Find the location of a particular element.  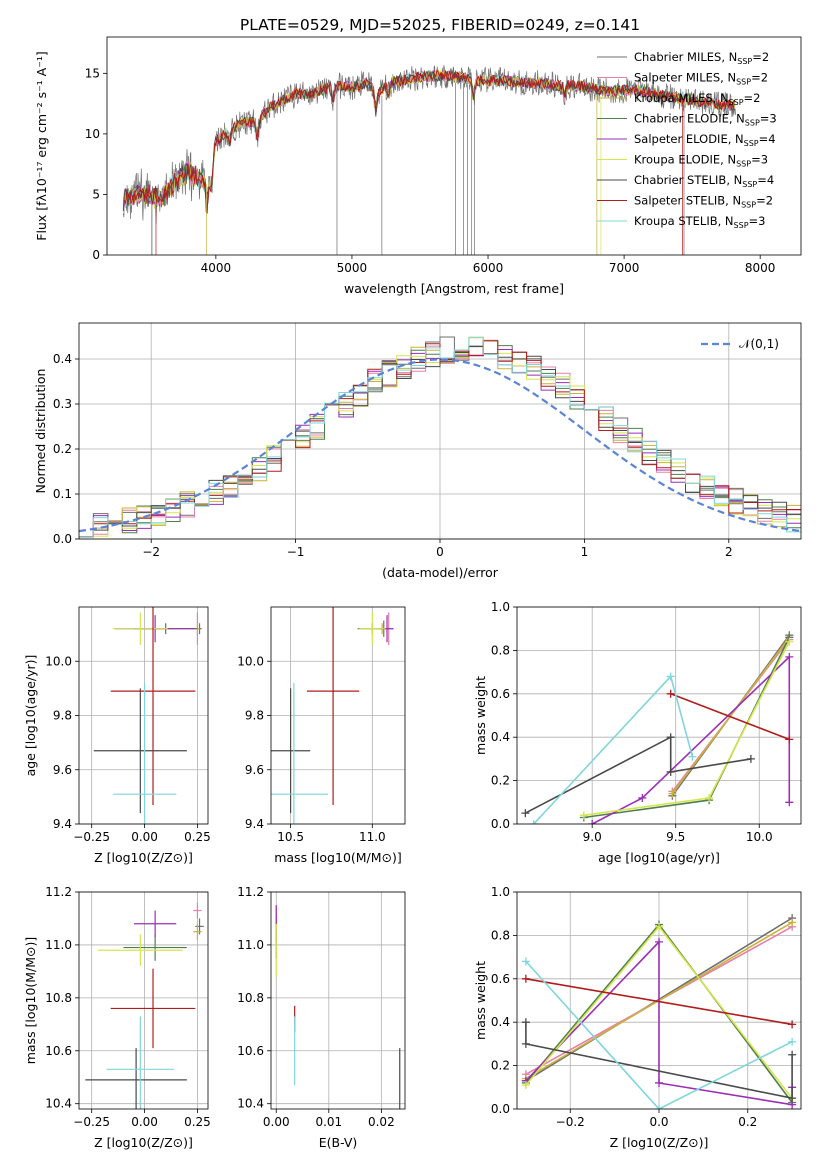

weight_vs_Z-ylabel: mass weight is located at coordinates (480, 1000).